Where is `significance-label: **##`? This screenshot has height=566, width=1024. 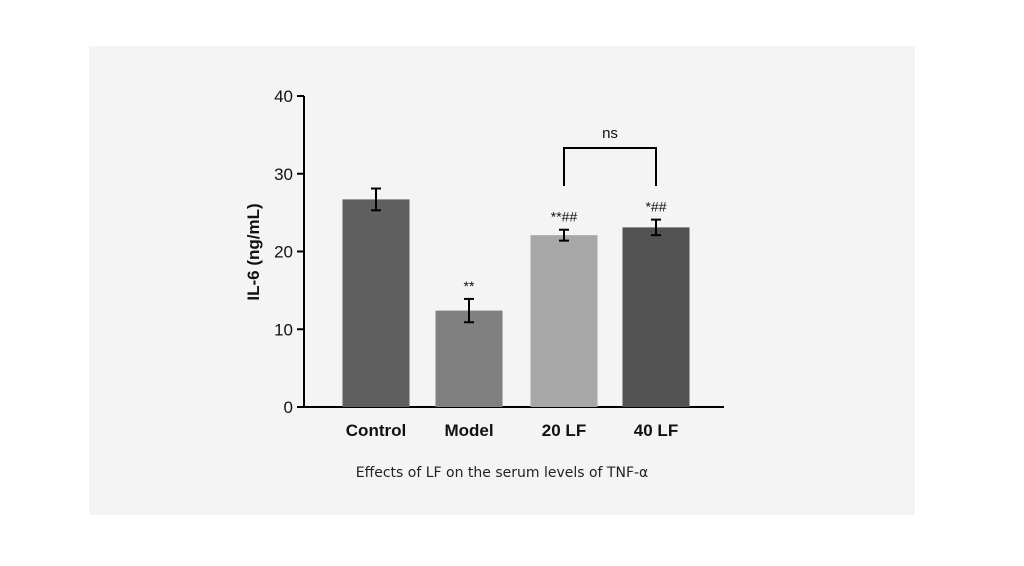 significance-label: **## is located at coordinates (564, 217).